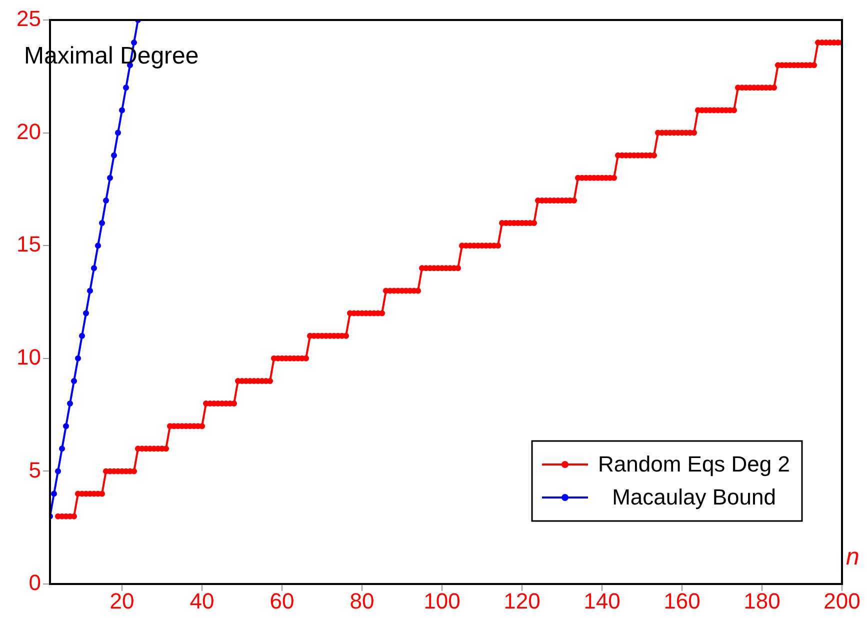 This screenshot has height=618, width=867. What do you see at coordinates (602, 601) in the screenshot?
I see `x-tick-label: 140` at bounding box center [602, 601].